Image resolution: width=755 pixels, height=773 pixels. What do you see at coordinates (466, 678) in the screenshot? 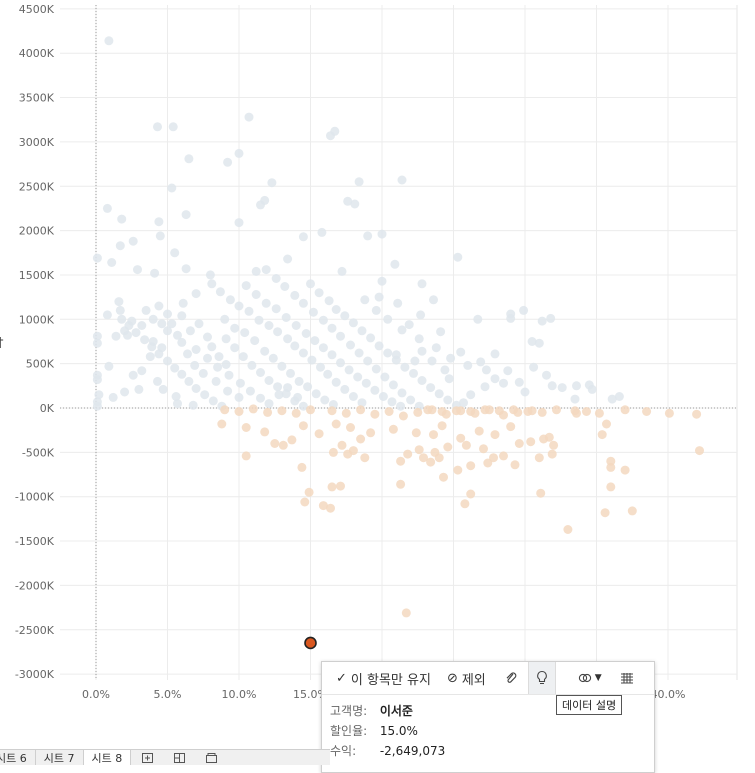
I see `exclude-button: ⊘ 제외` at bounding box center [466, 678].